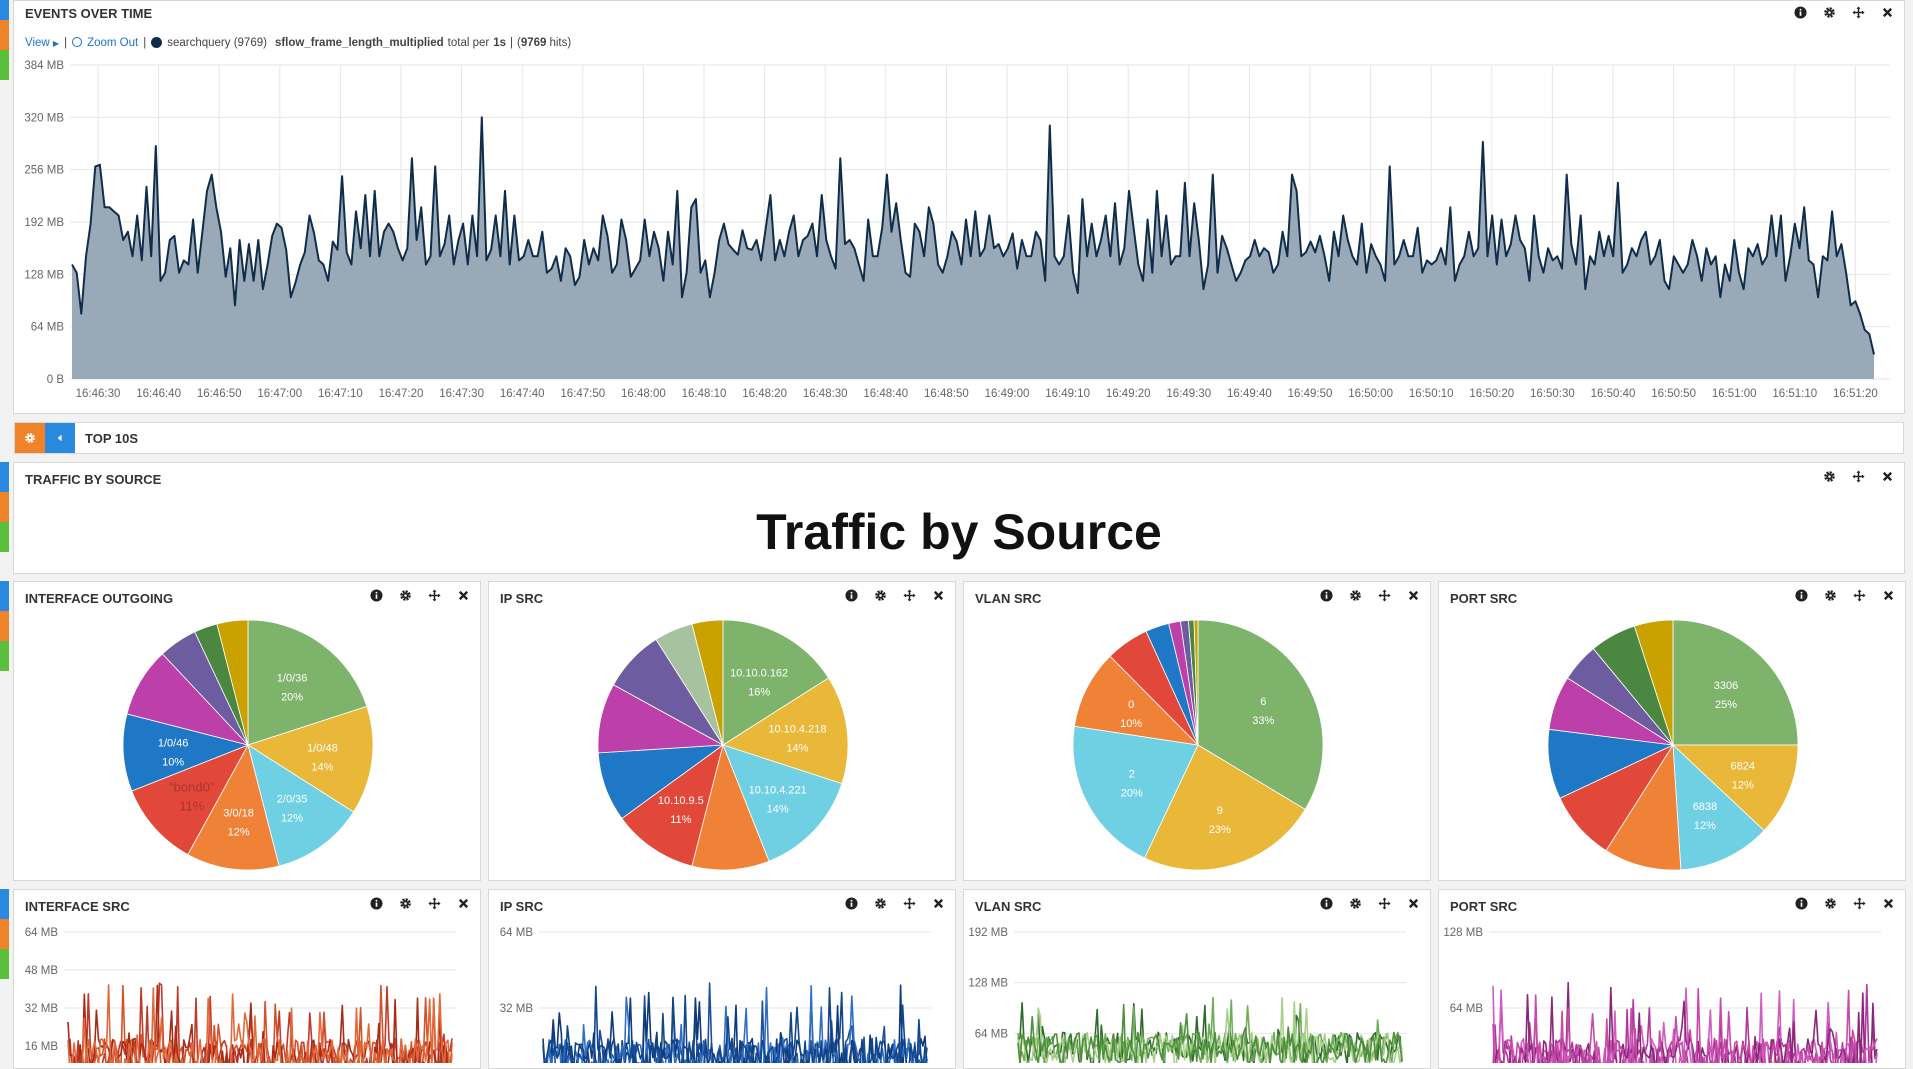 This screenshot has width=1913, height=1069. Describe the element at coordinates (946, 394) in the screenshot. I see `x-tick-label: 16:48:50` at that location.